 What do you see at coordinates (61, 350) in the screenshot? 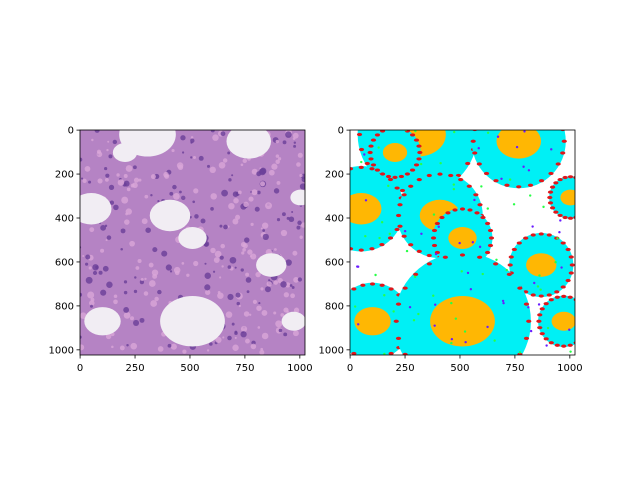
I see `y-tick-label: 1000` at bounding box center [61, 350].